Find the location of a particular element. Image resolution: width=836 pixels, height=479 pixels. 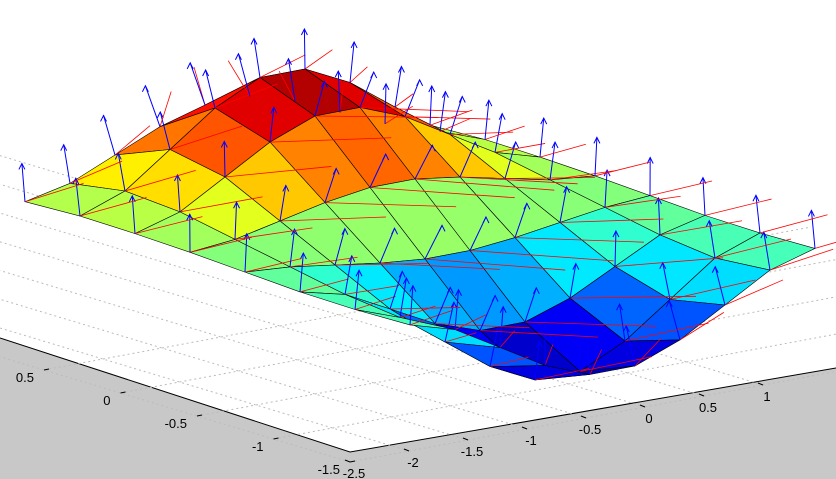

x-tick-label: -1 is located at coordinates (531, 440).